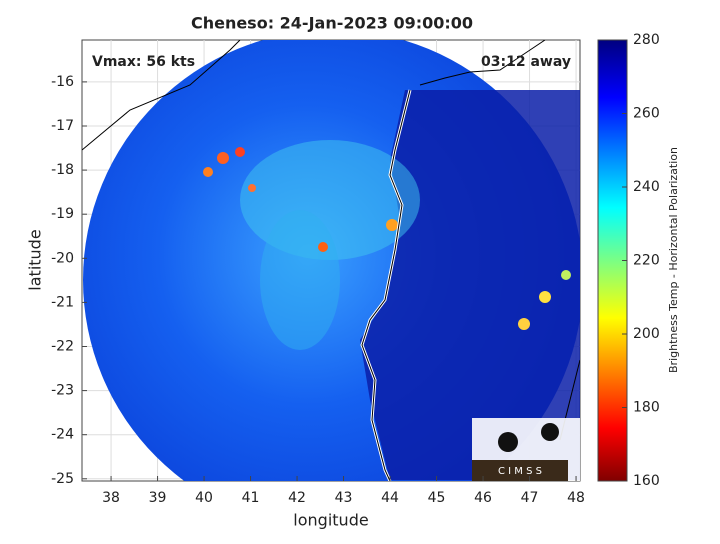 This screenshot has height=544, width=720. I want to click on colorbar-tick-label: 240, so click(646, 187).